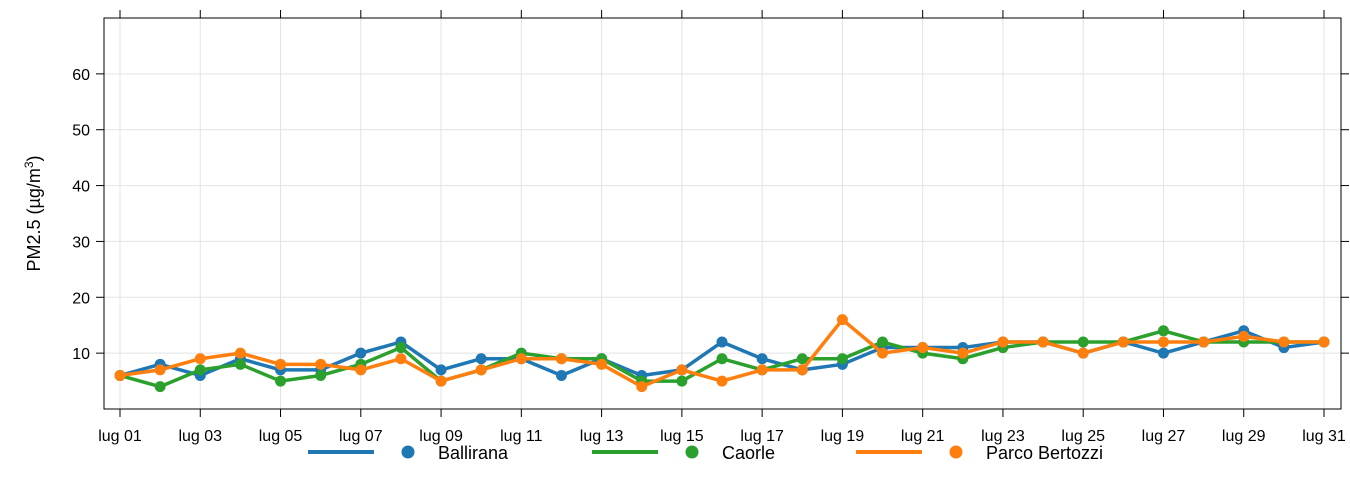 The height and width of the screenshot is (491, 1350). What do you see at coordinates (843, 436) in the screenshot?
I see `x-tick-label: lug 19` at bounding box center [843, 436].